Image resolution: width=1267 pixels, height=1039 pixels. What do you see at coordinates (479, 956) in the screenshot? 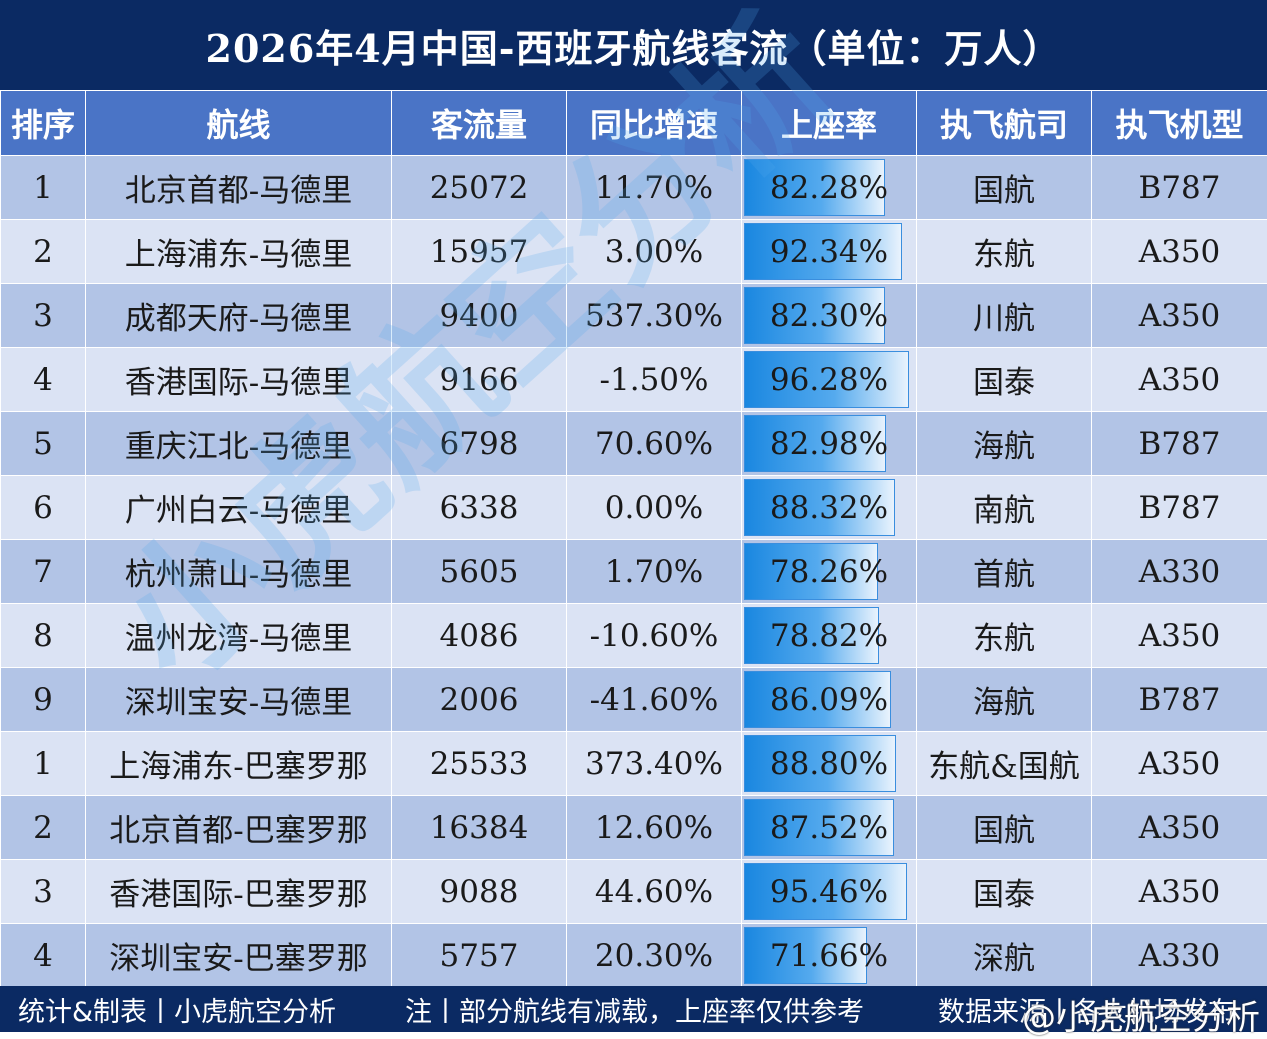
I see `traffic-cell: 5757` at bounding box center [479, 956].